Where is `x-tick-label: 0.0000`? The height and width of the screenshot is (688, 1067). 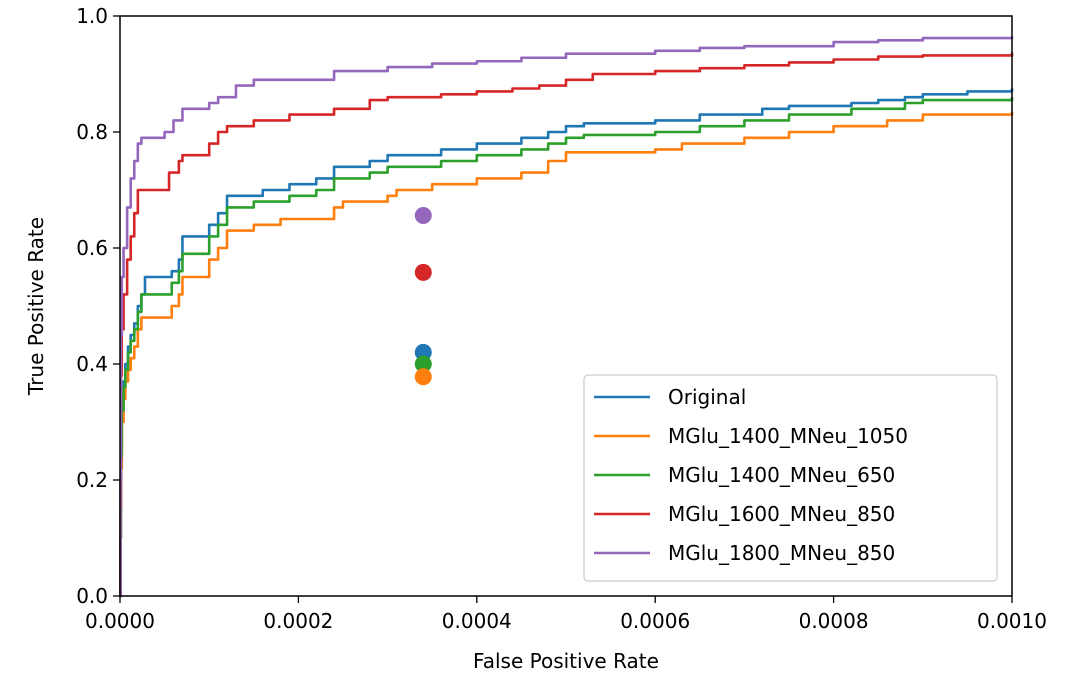 x-tick-label: 0.0000 is located at coordinates (120, 621).